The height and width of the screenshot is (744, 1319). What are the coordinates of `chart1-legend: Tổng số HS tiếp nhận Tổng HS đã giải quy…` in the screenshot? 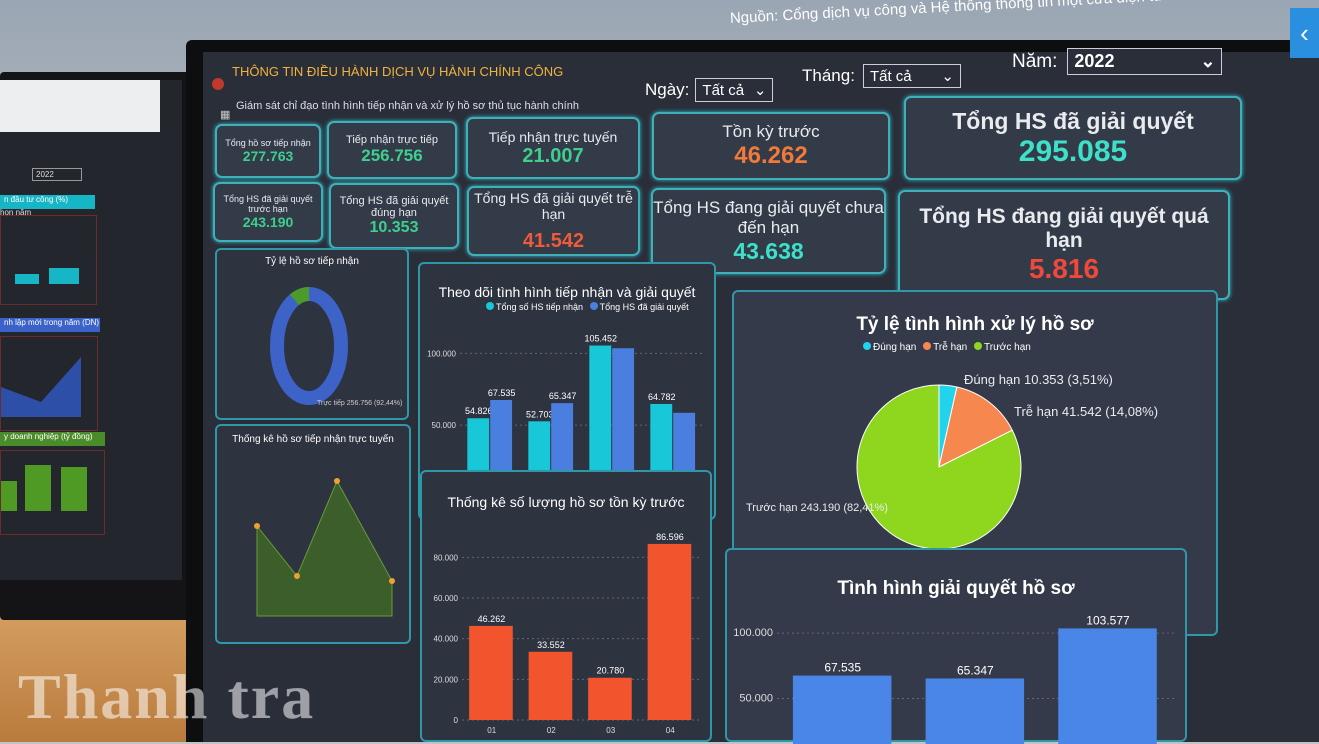 It's located at (585, 307).